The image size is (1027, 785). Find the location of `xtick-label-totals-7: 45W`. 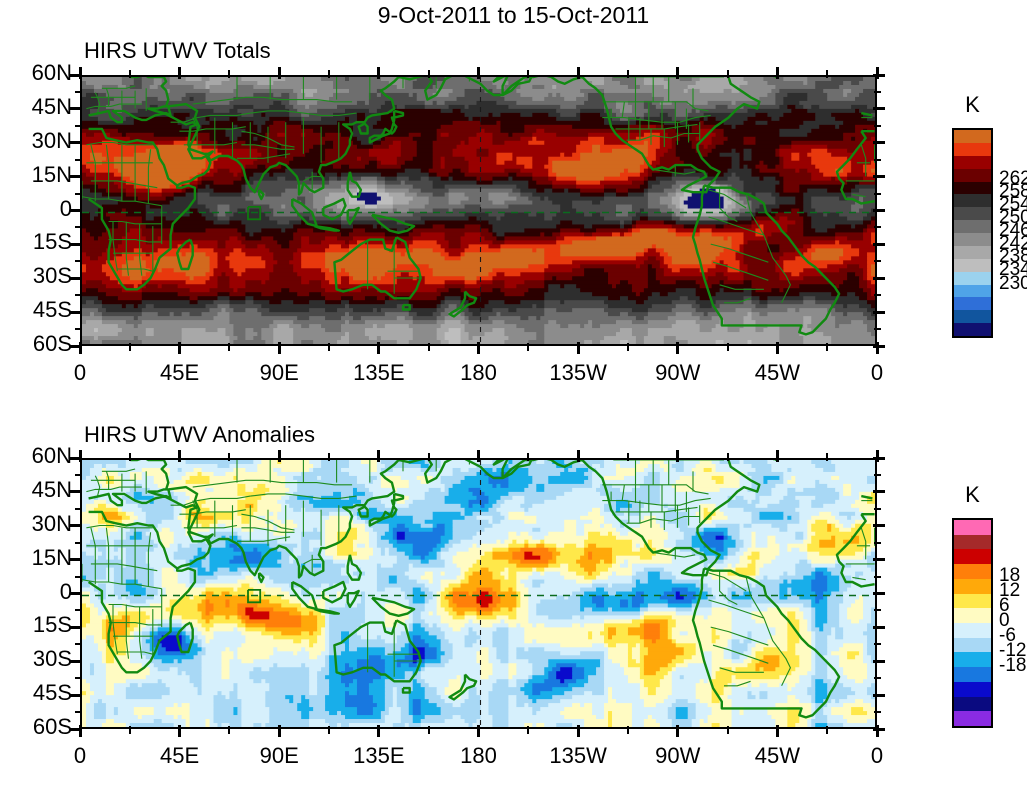

xtick-label-totals-7: 45W is located at coordinates (777, 372).